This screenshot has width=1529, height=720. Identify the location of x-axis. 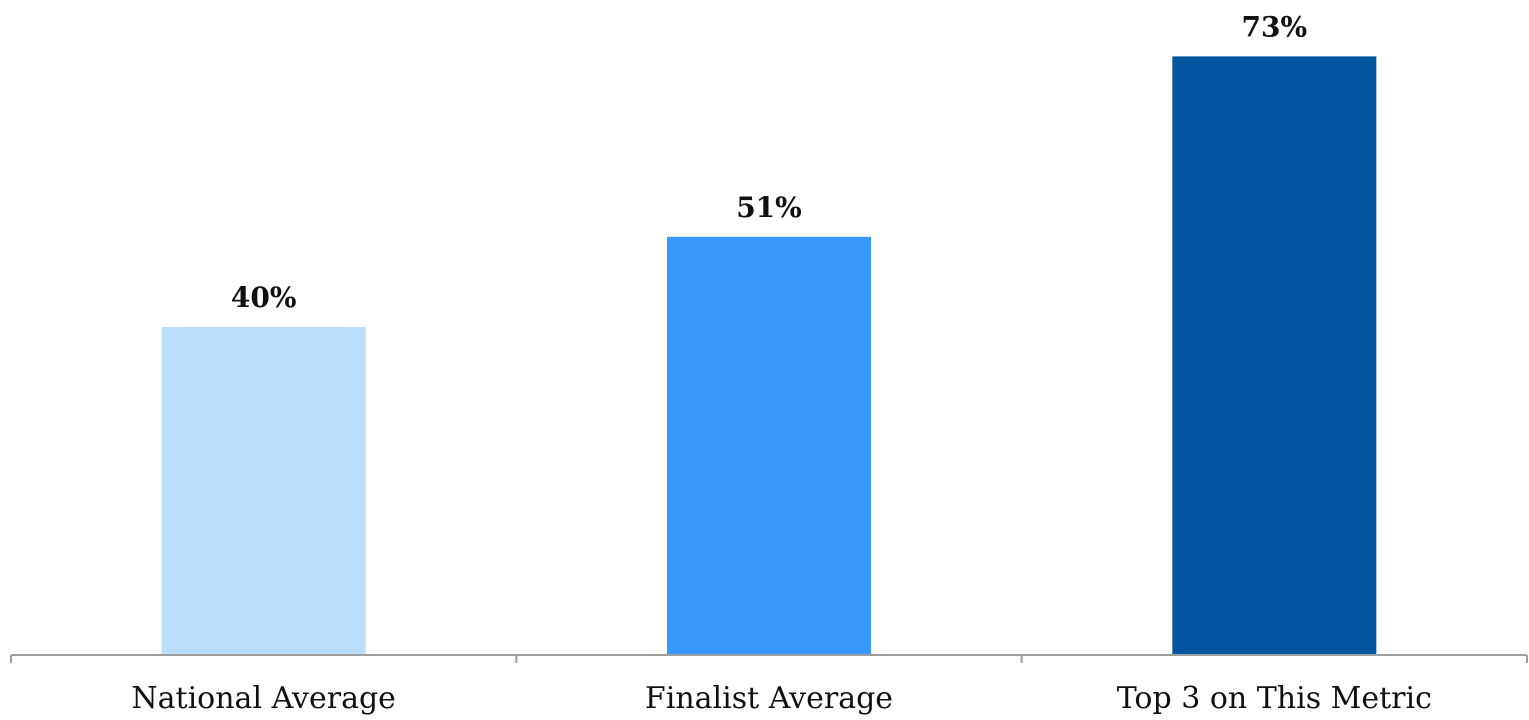
(769, 658).